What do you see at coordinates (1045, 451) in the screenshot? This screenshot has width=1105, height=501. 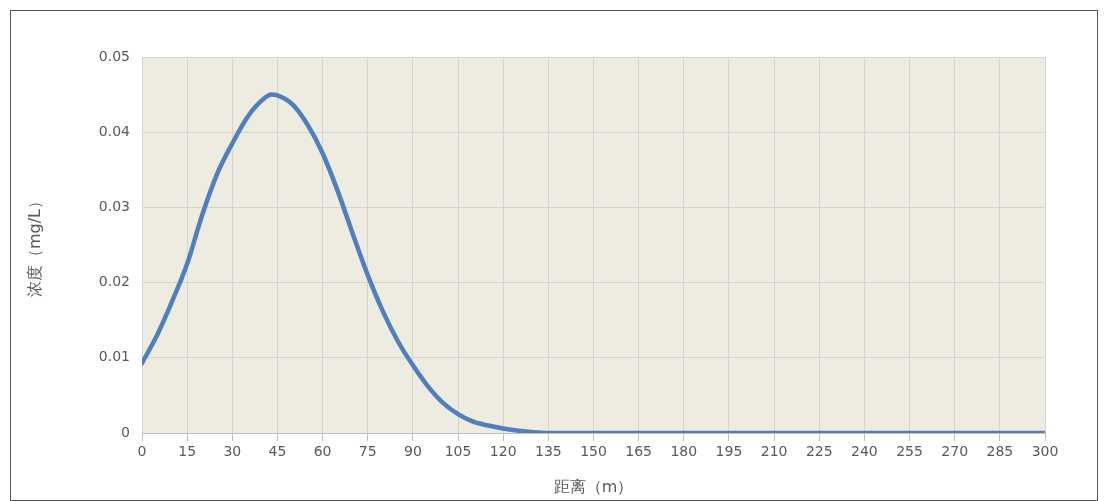 I see `x-tick-label: 300` at bounding box center [1045, 451].